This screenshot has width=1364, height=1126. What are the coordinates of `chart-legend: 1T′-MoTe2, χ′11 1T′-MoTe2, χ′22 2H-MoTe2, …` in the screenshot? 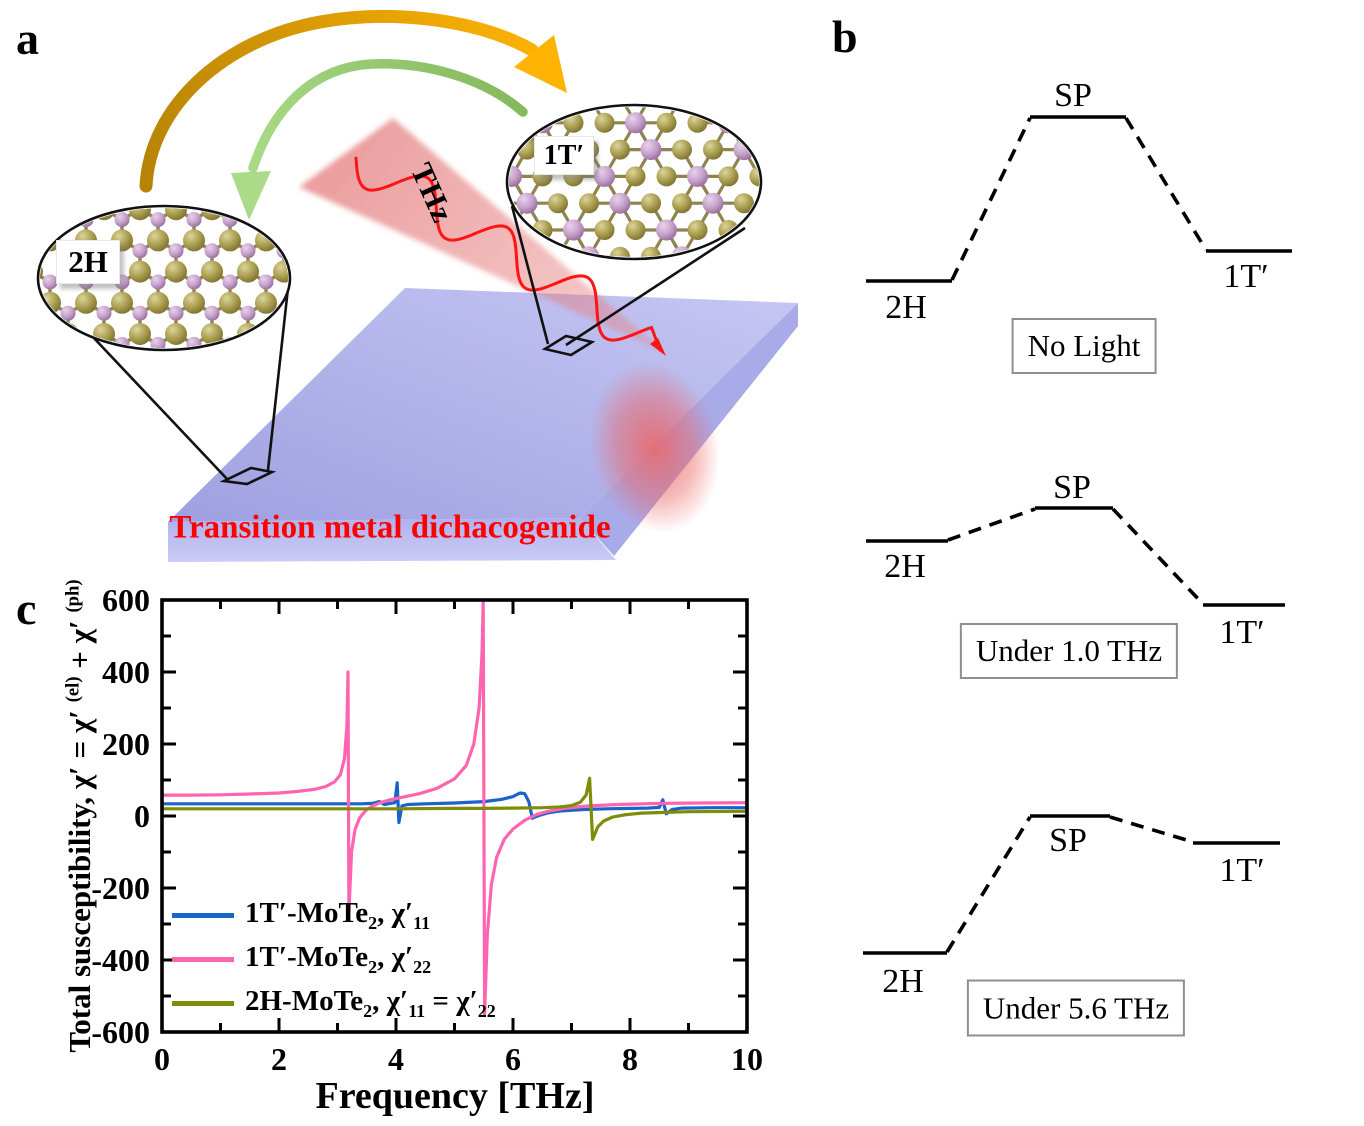 It's located at (334, 959).